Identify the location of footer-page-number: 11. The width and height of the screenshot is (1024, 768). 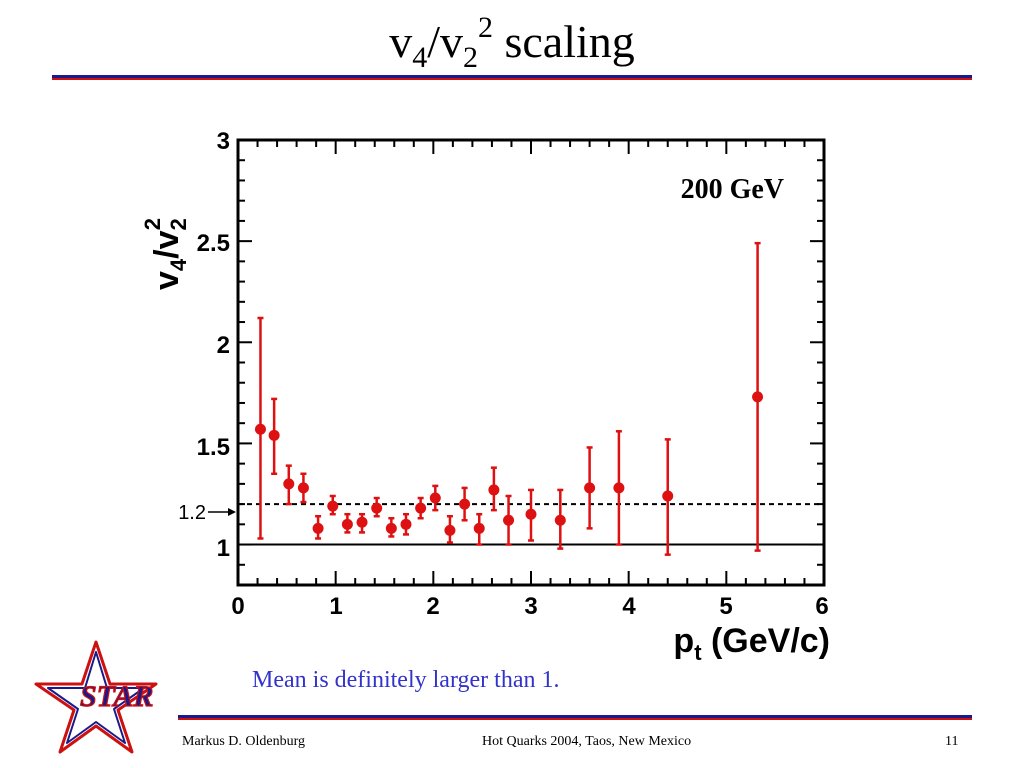
(952, 741).